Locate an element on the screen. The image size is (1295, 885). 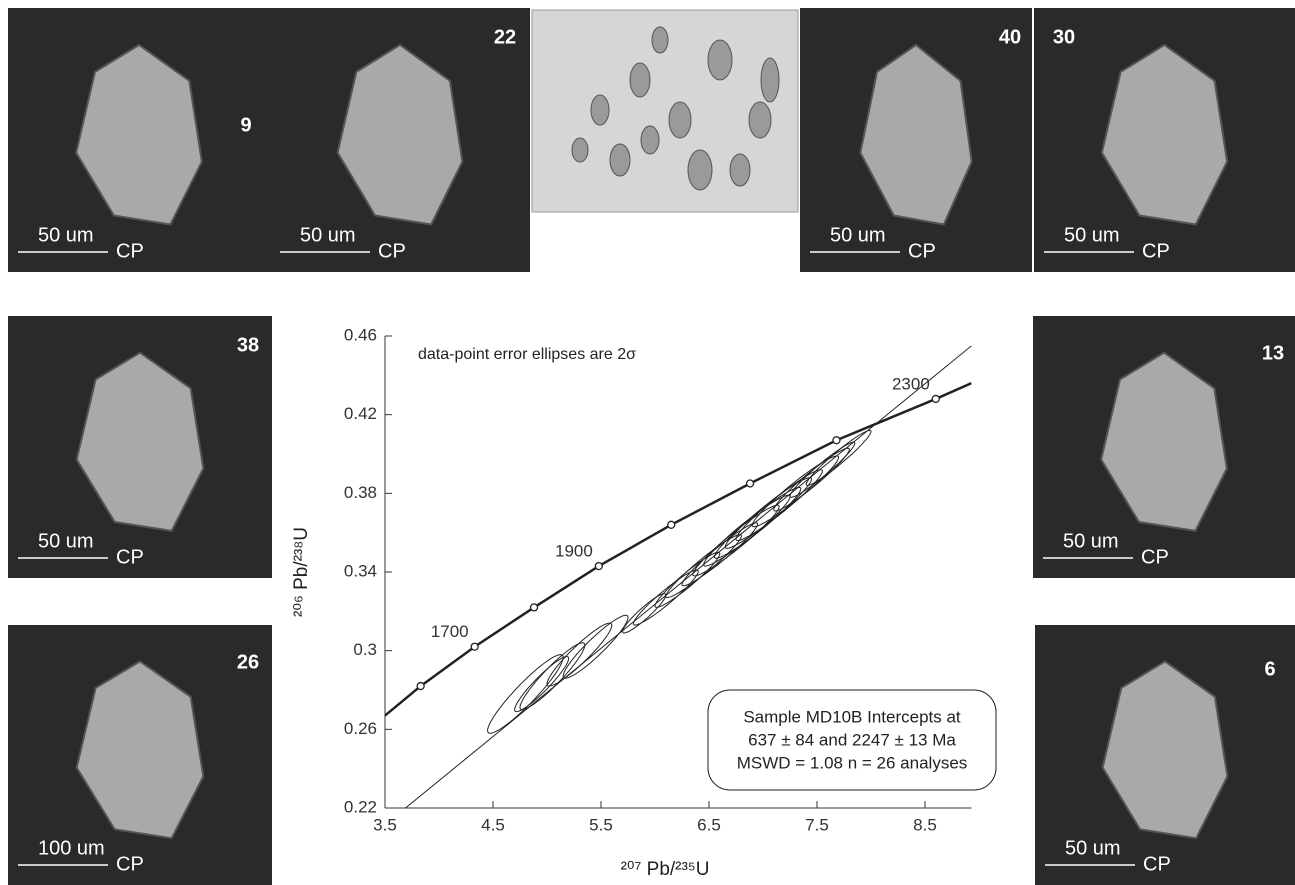
grain-number: 6 is located at coordinates (1269, 669).